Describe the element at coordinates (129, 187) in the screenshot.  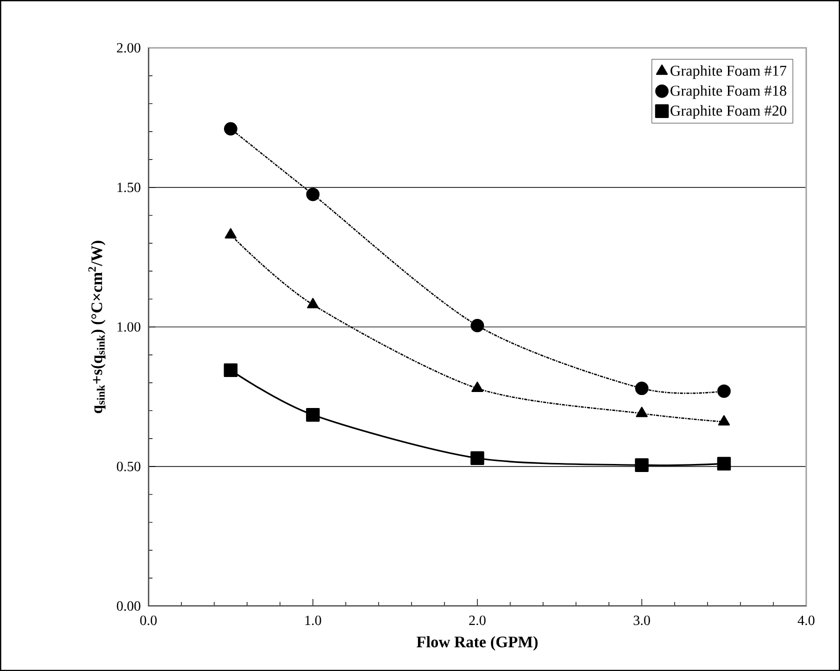
I see `y-tick-label: 1.50` at that location.